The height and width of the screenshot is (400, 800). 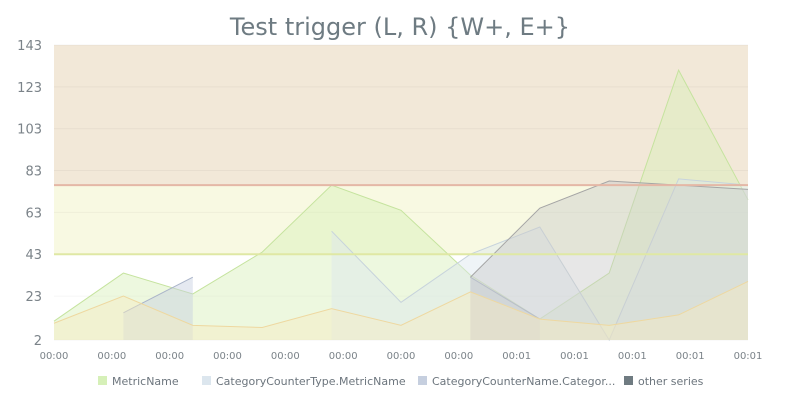 I want to click on legend-label: other series, so click(x=671, y=381).